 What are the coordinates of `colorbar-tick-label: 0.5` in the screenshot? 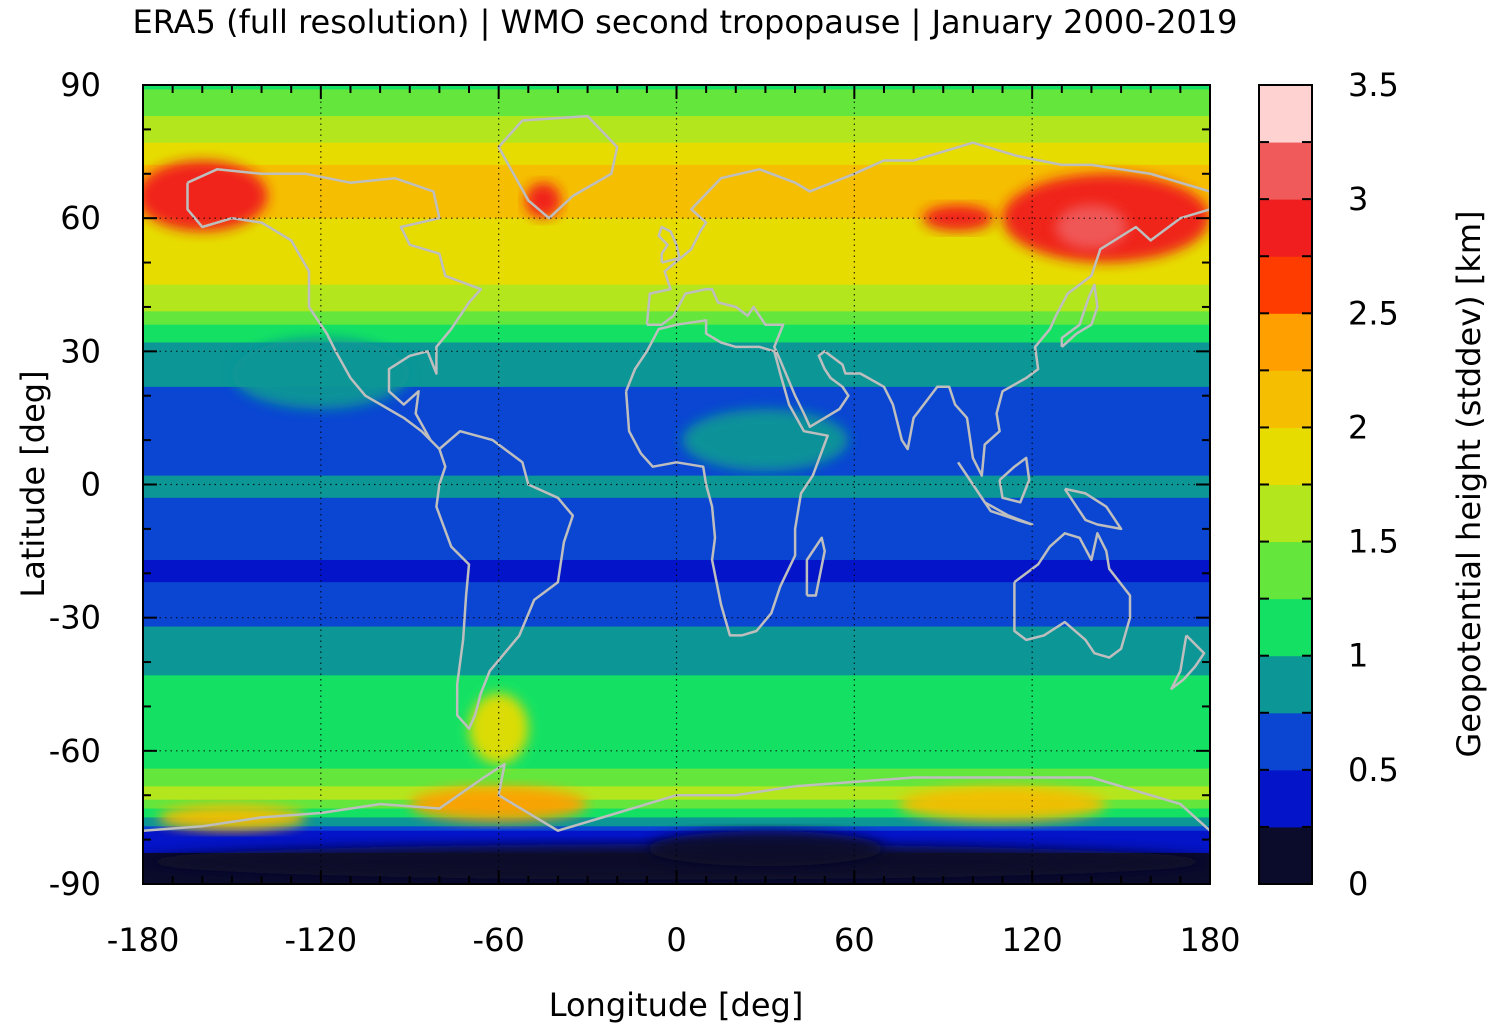 It's located at (1373, 770).